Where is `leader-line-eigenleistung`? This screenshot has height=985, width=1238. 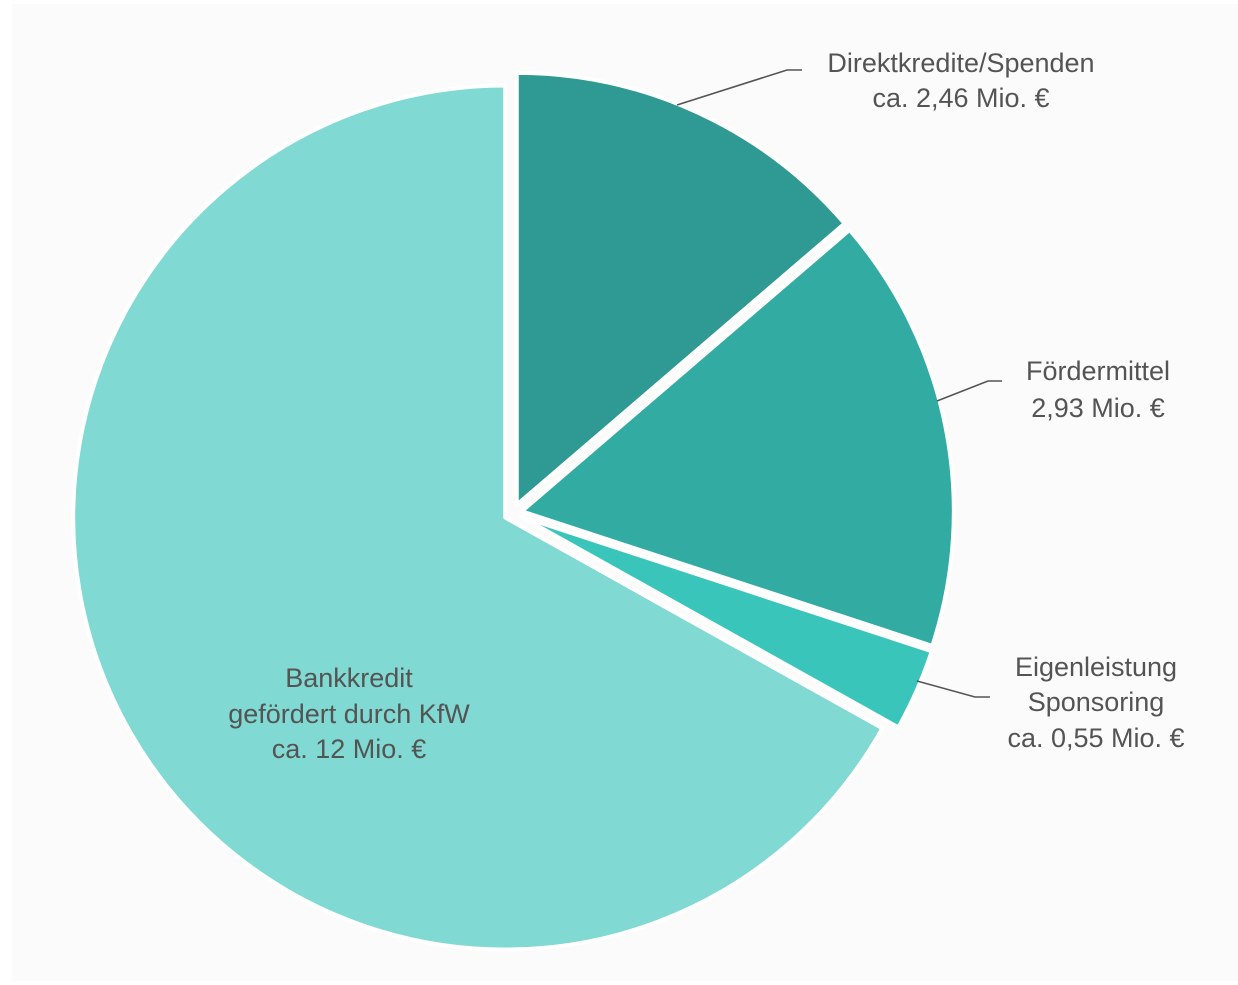
leader-line-eigenleistung is located at coordinates (953, 689).